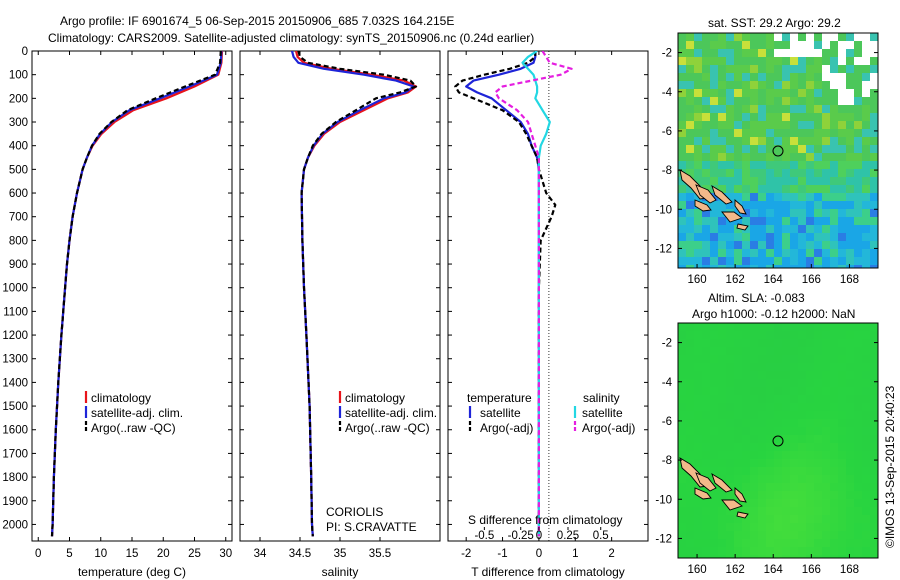  What do you see at coordinates (667, 171) in the screenshot?
I see `map-y-tick-label: -8` at bounding box center [667, 171].